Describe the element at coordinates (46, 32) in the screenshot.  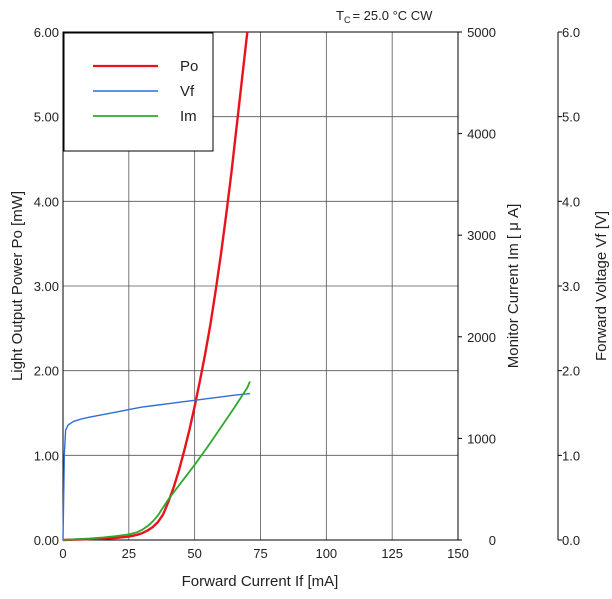
I see `y-left-tick-label-6: 6.00` at that location.